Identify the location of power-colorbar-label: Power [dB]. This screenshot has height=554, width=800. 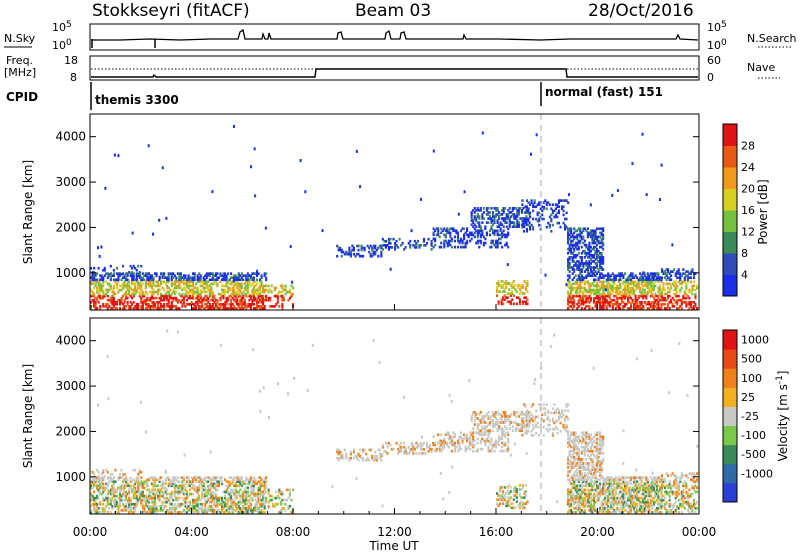
(763, 211).